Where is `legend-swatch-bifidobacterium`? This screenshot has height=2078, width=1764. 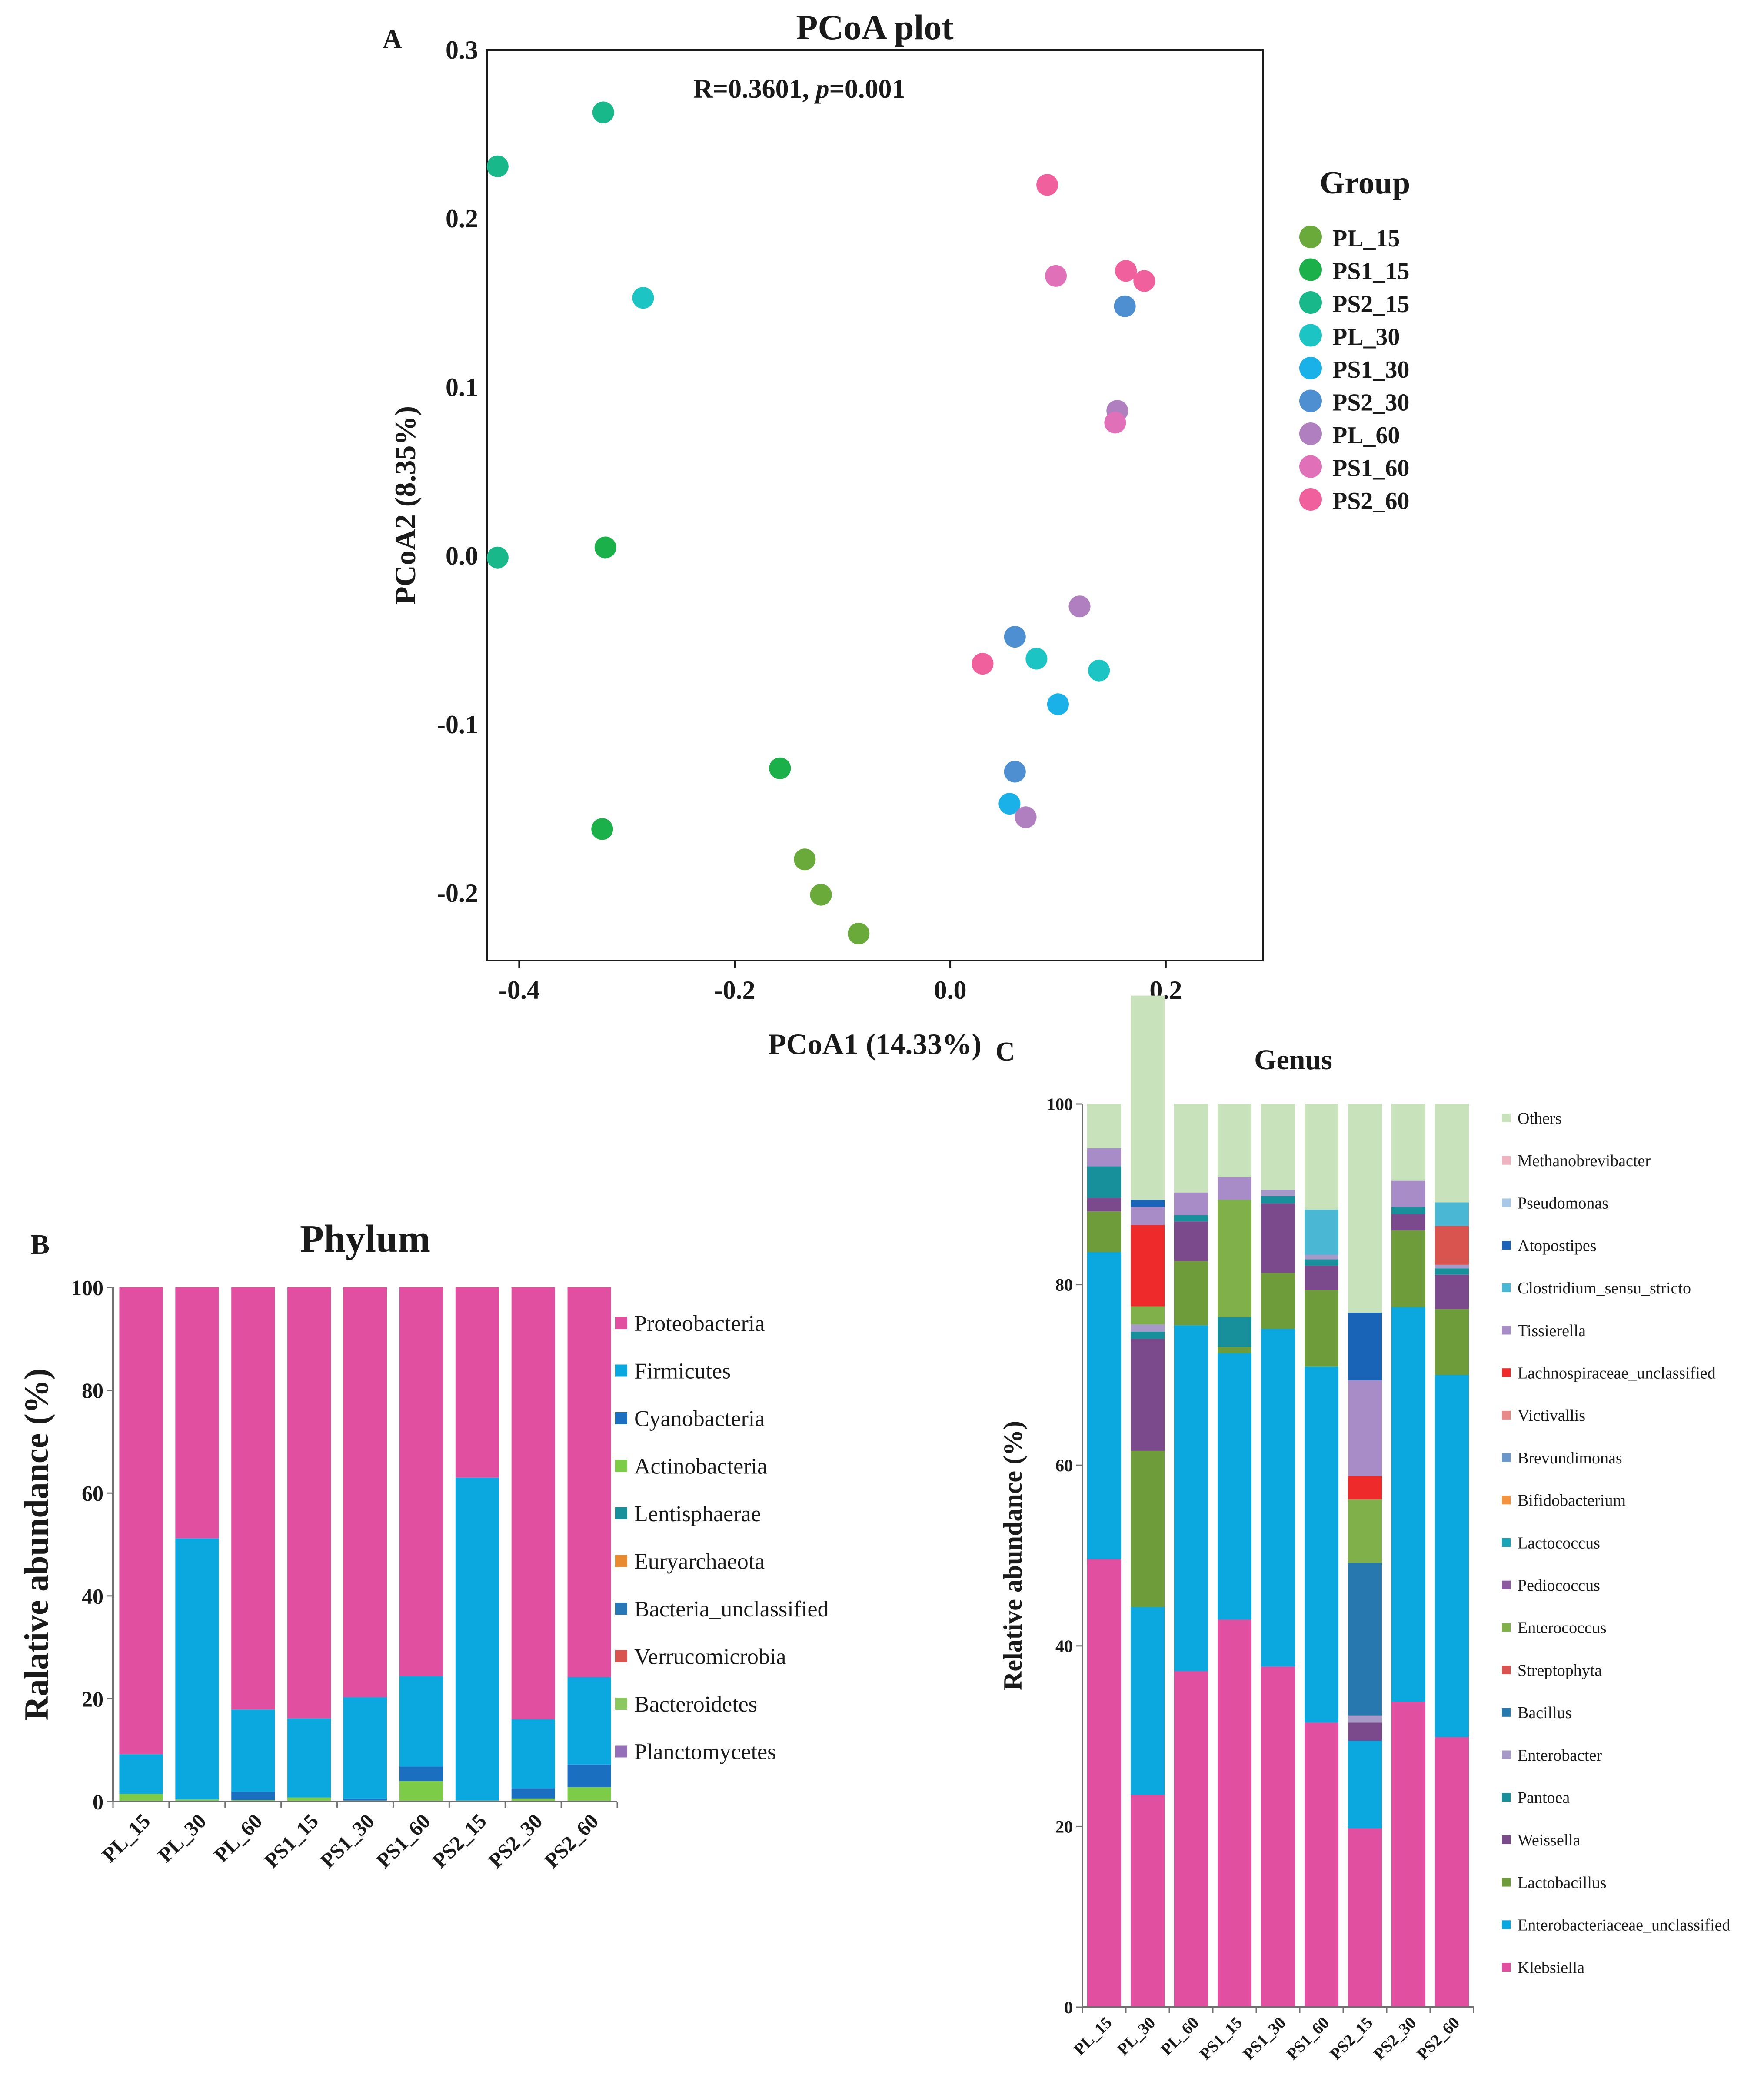
legend-swatch-bifidobacterium is located at coordinates (1506, 1500).